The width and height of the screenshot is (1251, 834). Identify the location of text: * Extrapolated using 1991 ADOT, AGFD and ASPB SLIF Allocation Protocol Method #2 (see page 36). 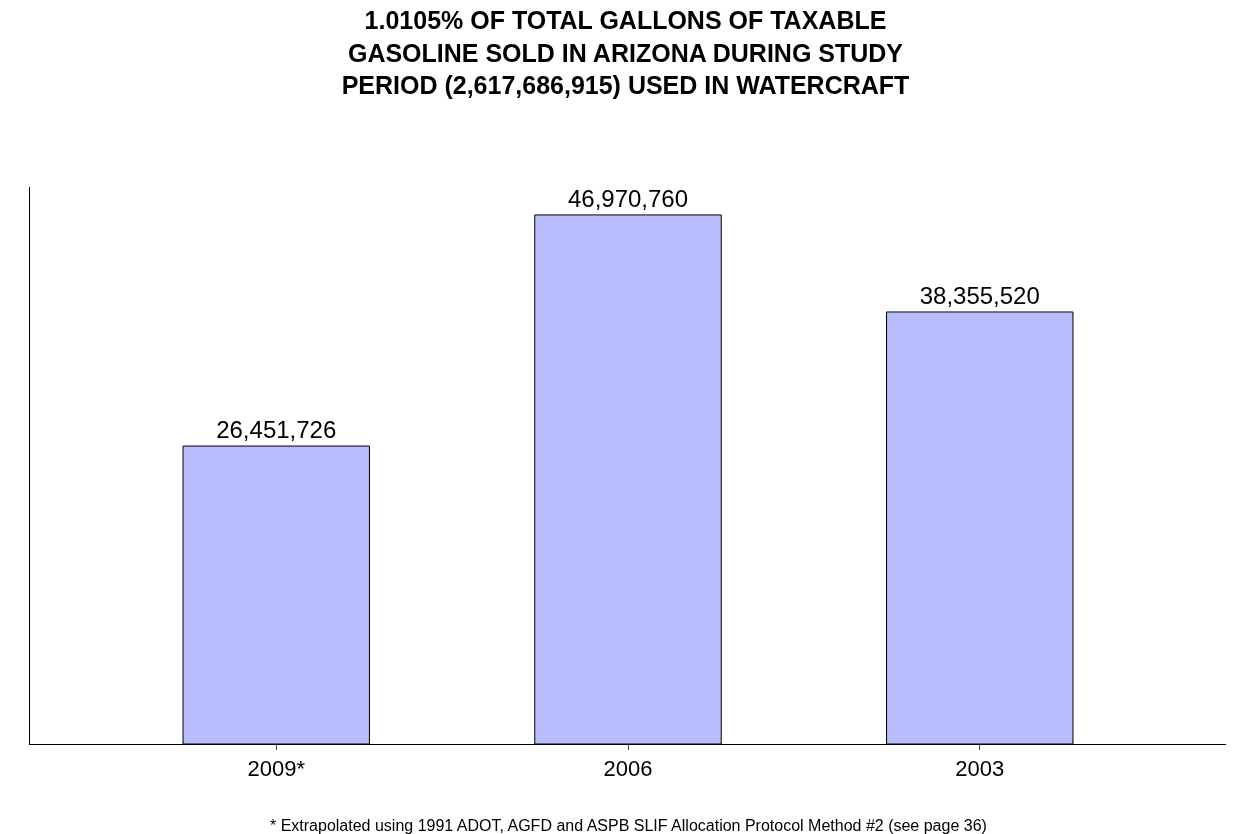
(628, 825).